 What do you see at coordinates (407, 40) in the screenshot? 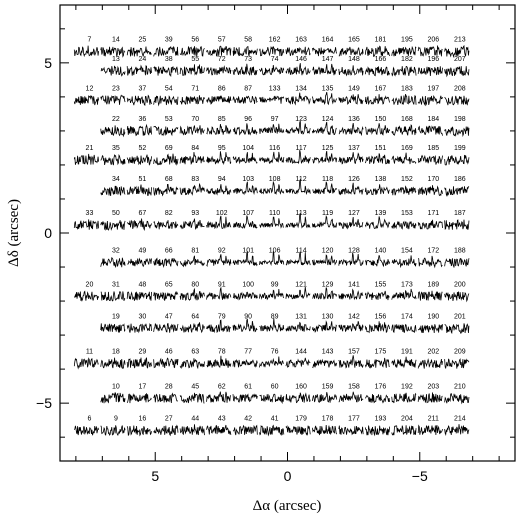
I see `fiber-id-label: 195` at bounding box center [407, 40].